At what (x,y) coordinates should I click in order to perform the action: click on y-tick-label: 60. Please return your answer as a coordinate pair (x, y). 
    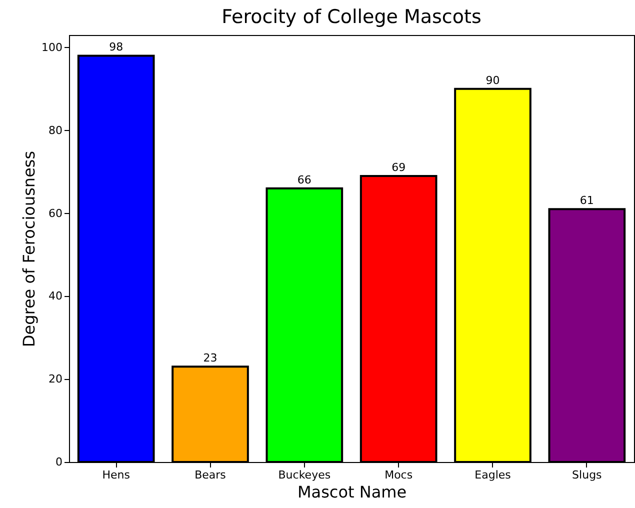
    Looking at the image, I should click on (55, 213).